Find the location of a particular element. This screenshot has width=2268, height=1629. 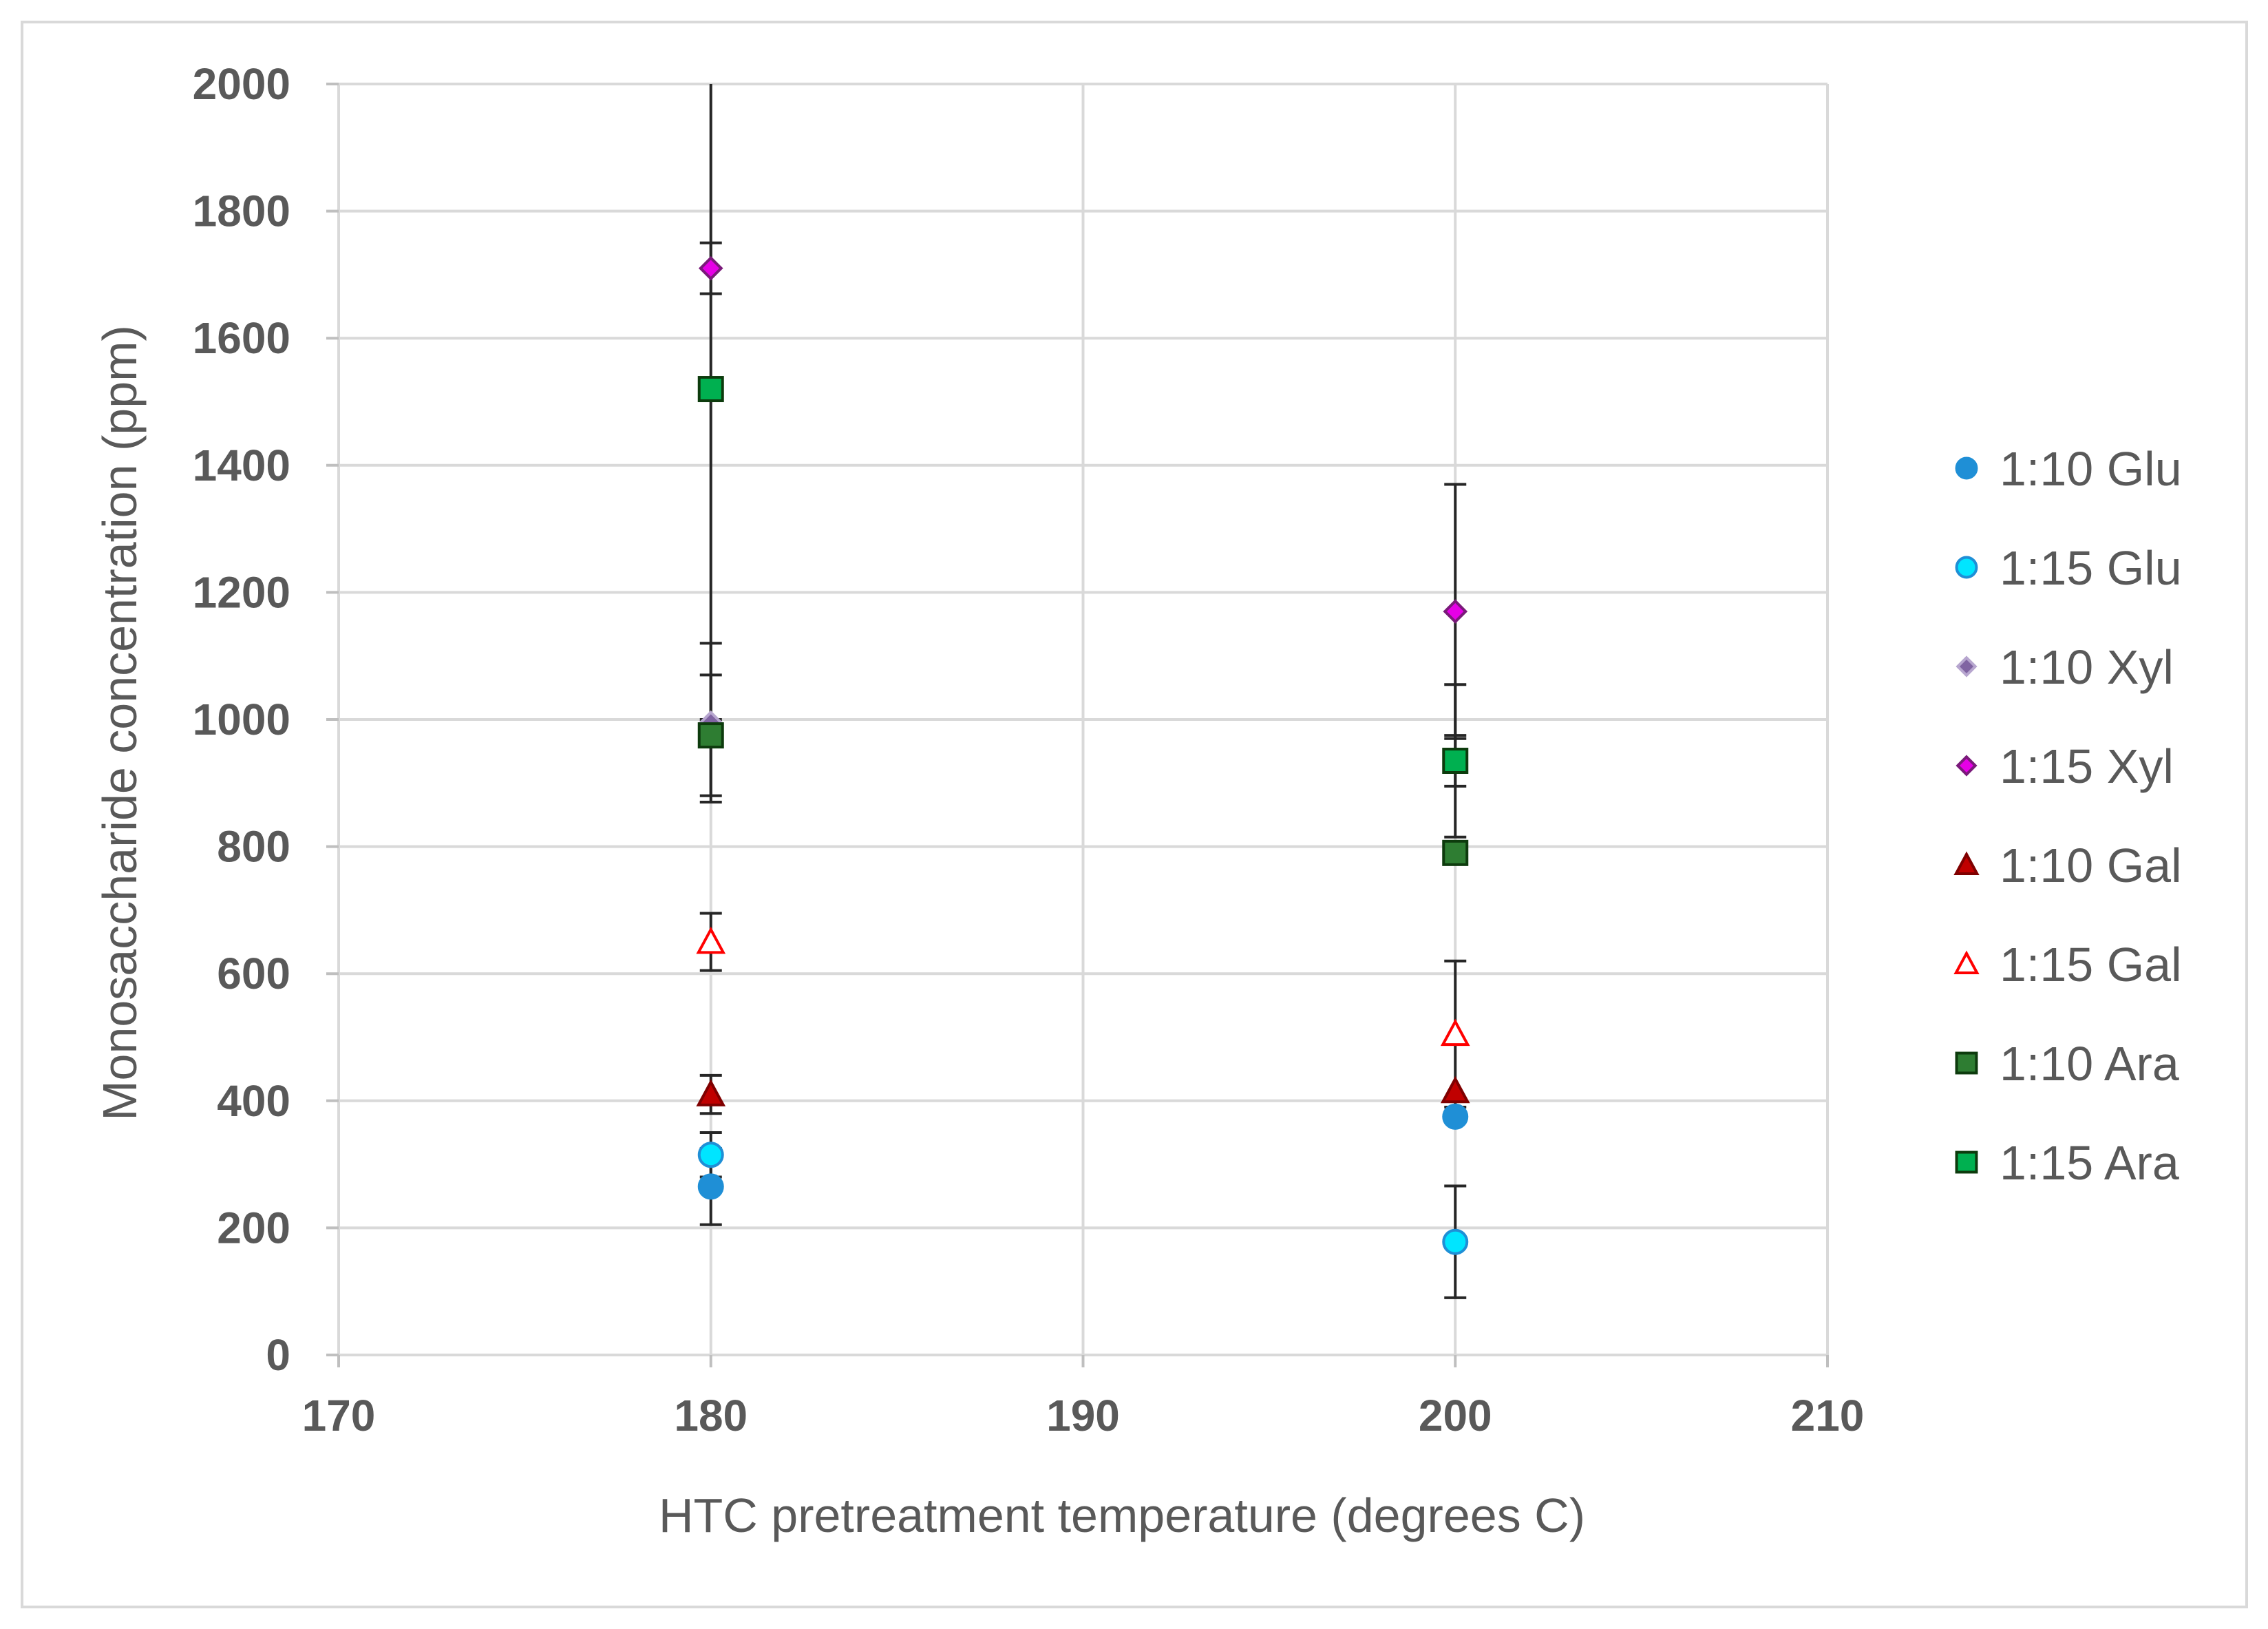

x-axis-title: HTC pretreatment temperature (degrees C) is located at coordinates (1122, 1515).